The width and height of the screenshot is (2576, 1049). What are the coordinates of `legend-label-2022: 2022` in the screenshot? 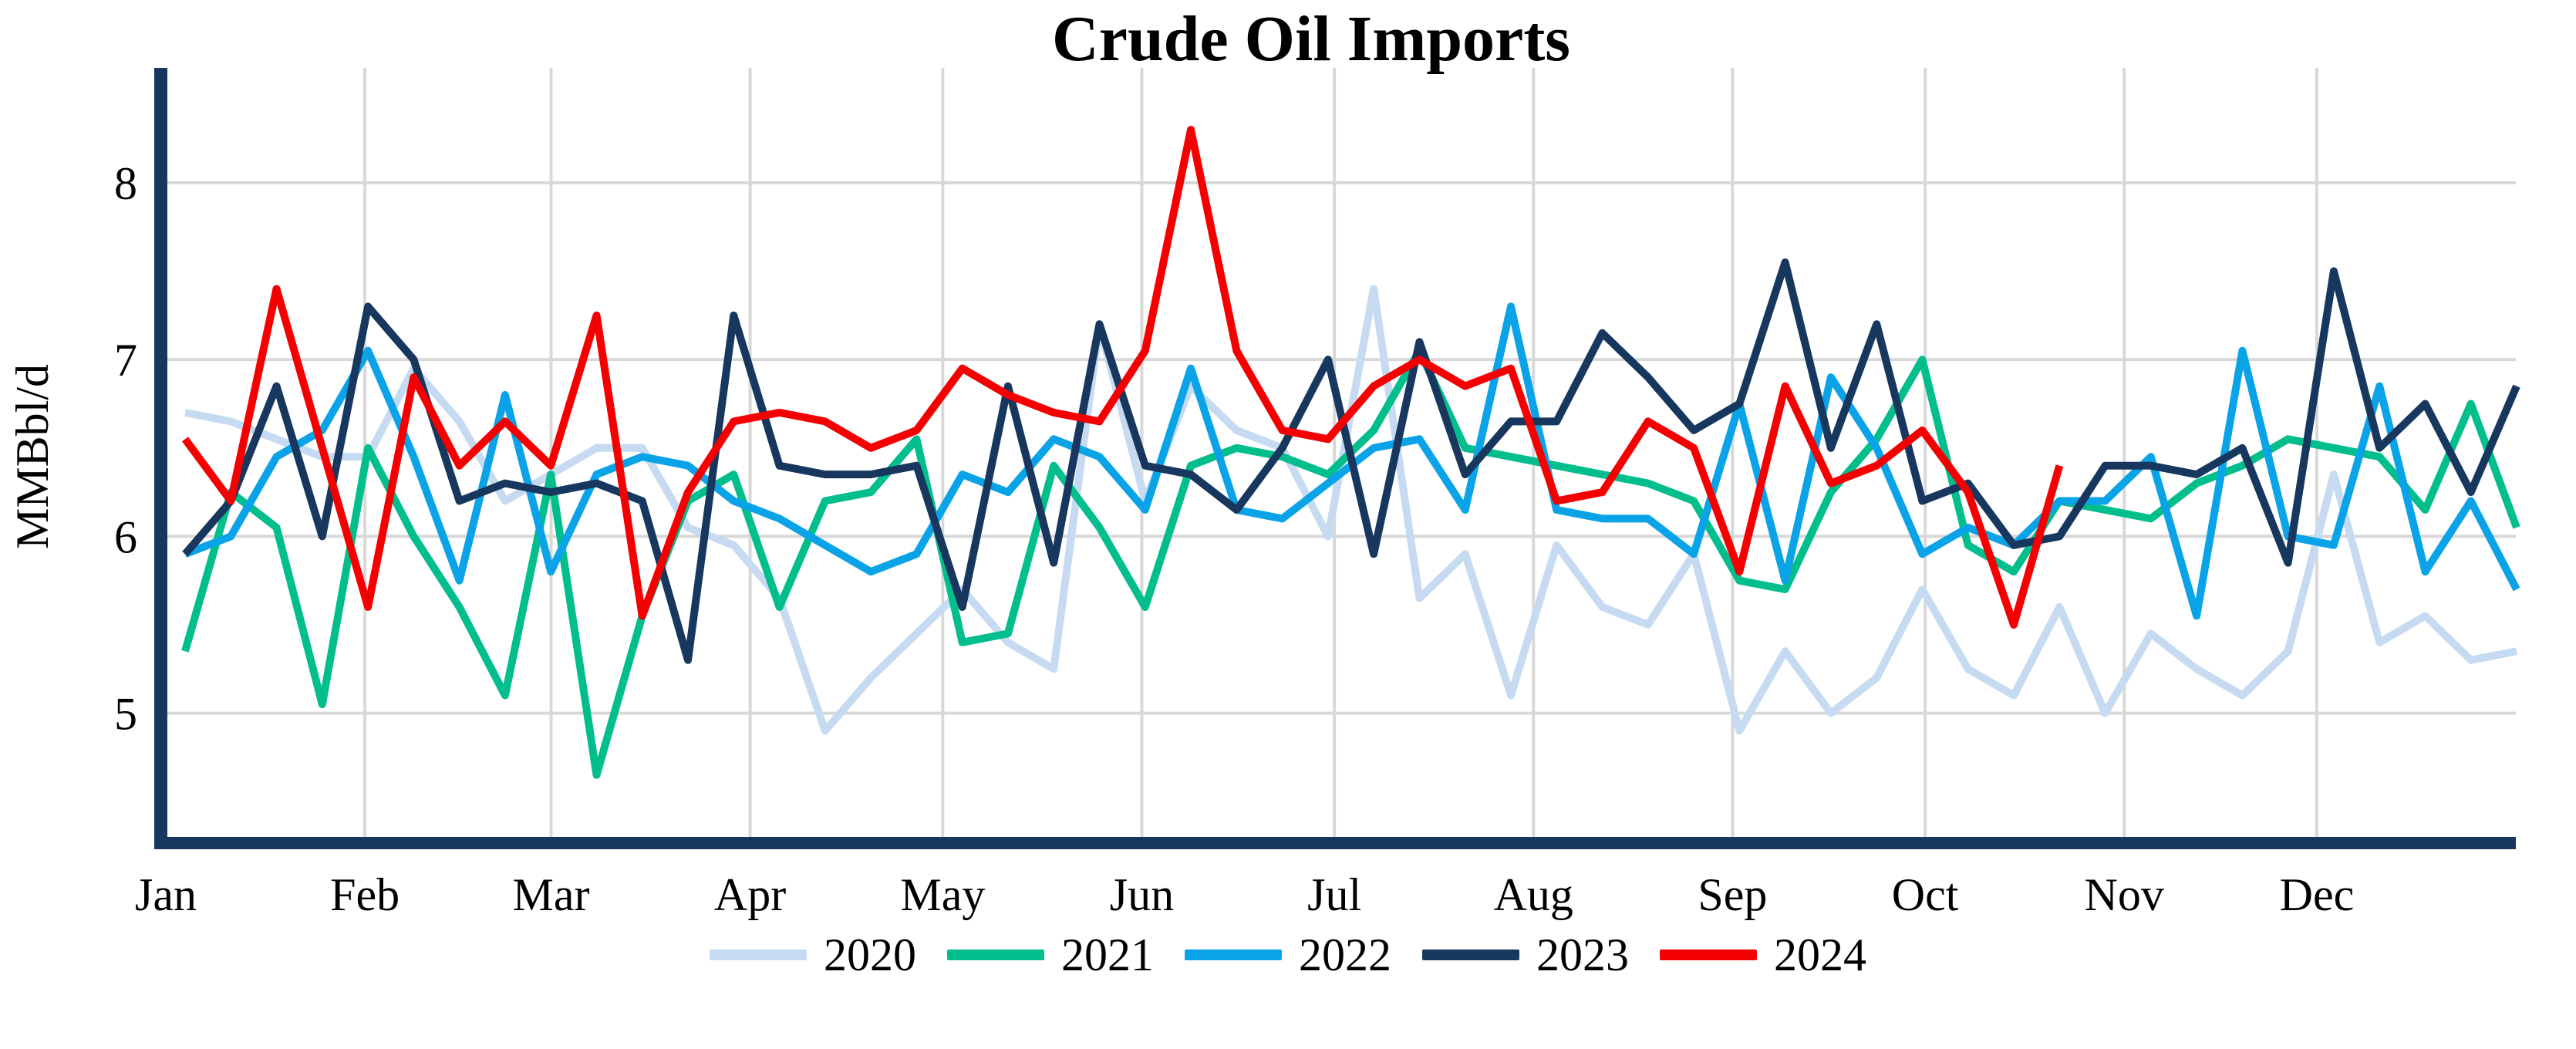 It's located at (1345, 954).